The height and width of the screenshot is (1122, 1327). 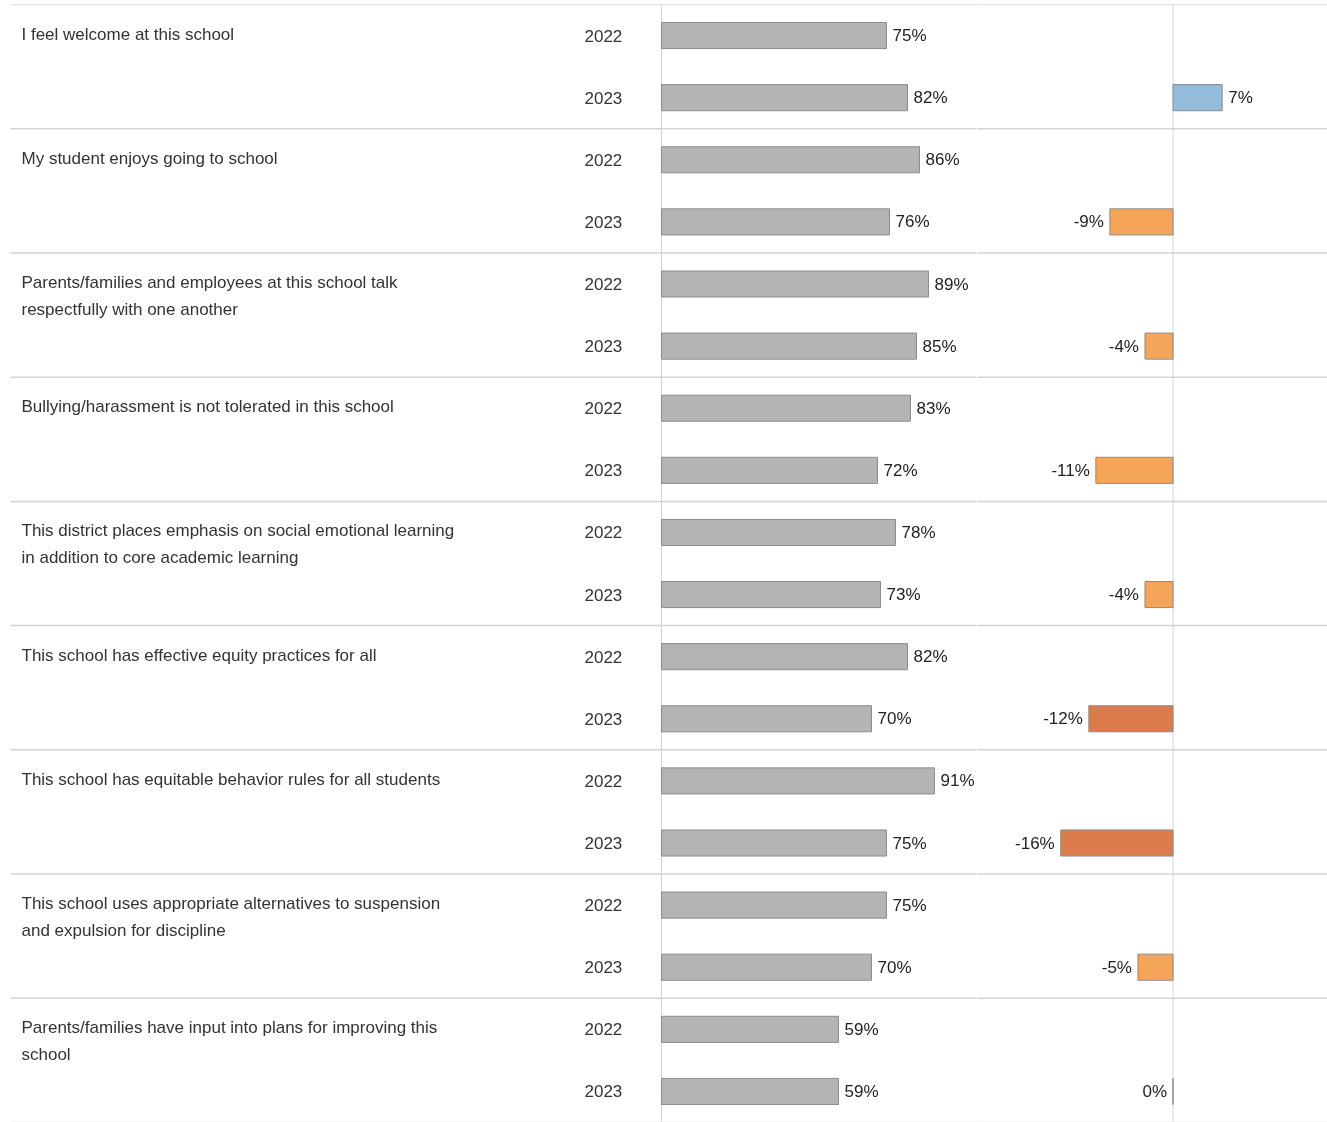 I want to click on y-tick-label: This school has effective equity practices for all, so click(x=199, y=655).